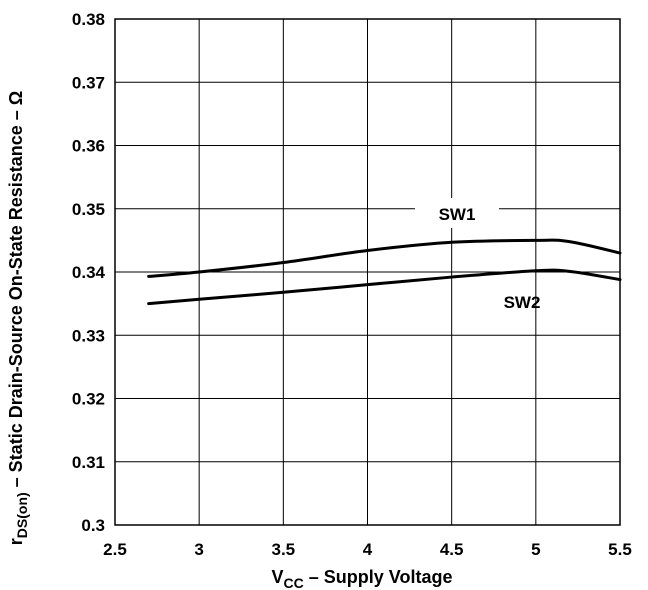 The image size is (648, 590). What do you see at coordinates (88, 462) in the screenshot?
I see `y-tick-label: 0.31` at bounding box center [88, 462].